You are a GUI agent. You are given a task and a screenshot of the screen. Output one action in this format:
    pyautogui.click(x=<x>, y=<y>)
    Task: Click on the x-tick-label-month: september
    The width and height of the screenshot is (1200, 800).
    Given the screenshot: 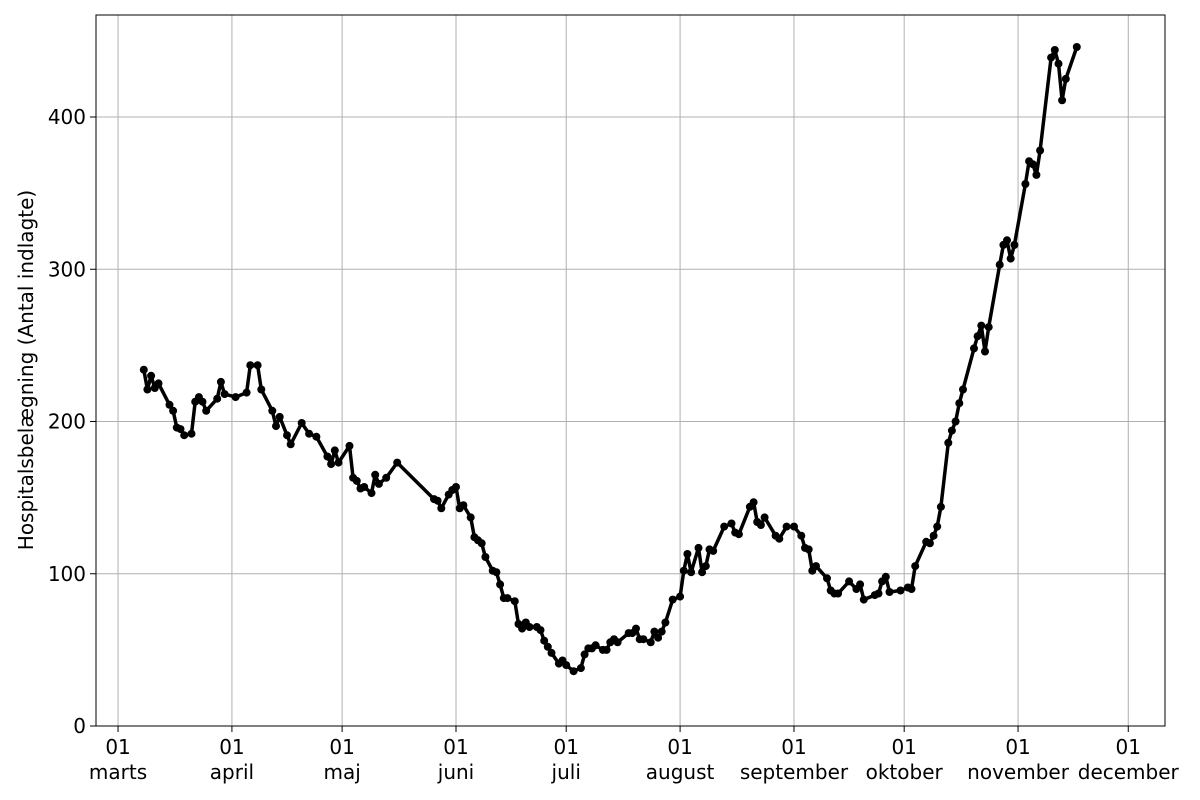 What is the action you would take?
    pyautogui.click(x=794, y=772)
    